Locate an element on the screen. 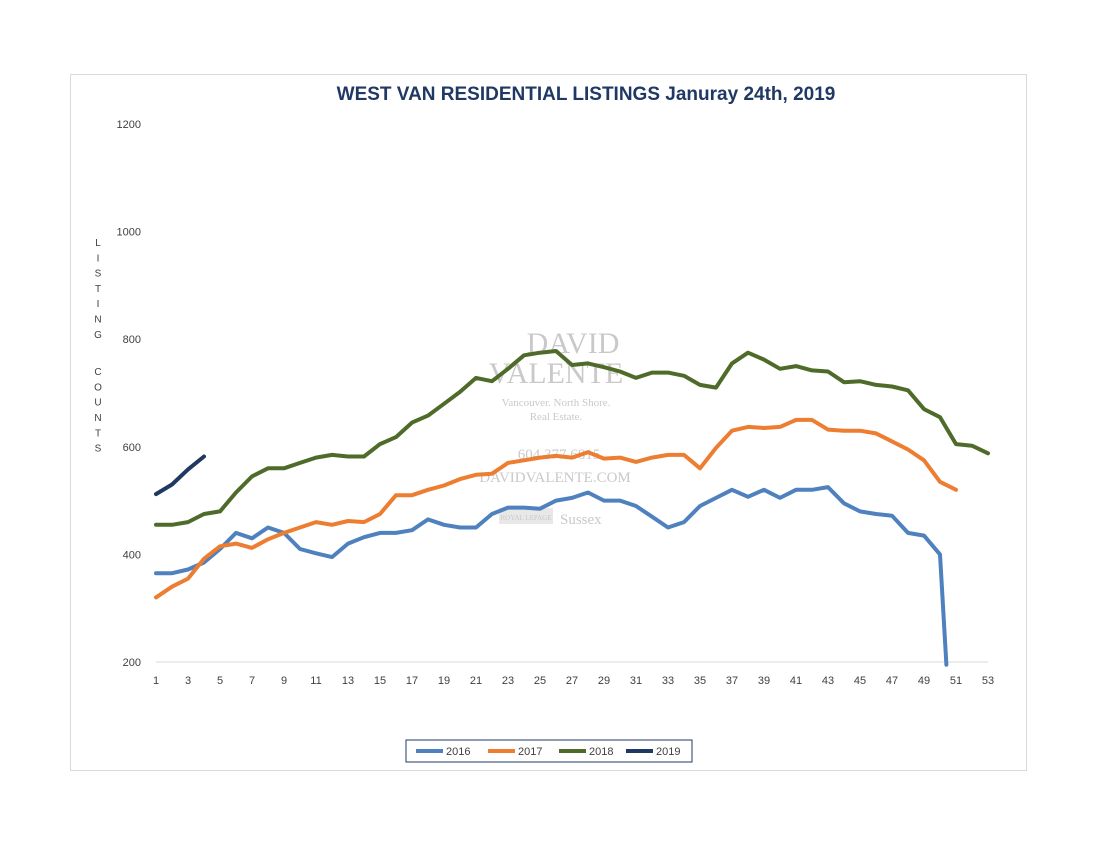 Image resolution: width=1111 pixels, height=859 pixels. x-tick-label: 37 is located at coordinates (732, 681).